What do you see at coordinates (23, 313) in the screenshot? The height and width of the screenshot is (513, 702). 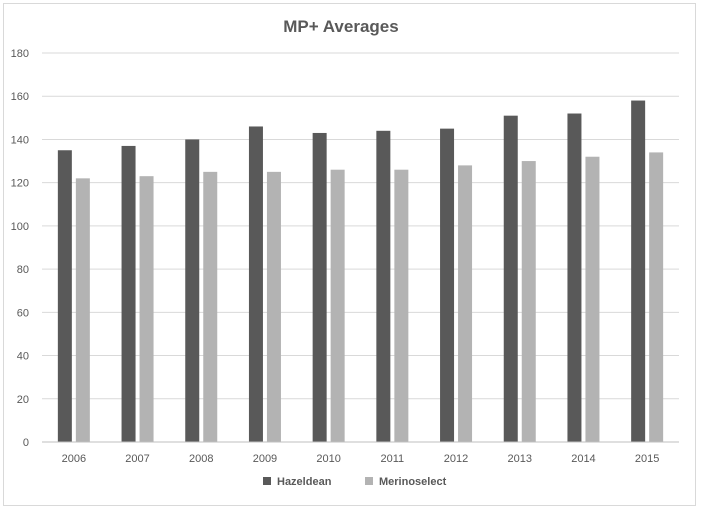 I see `y-tick-label: 60` at bounding box center [23, 313].